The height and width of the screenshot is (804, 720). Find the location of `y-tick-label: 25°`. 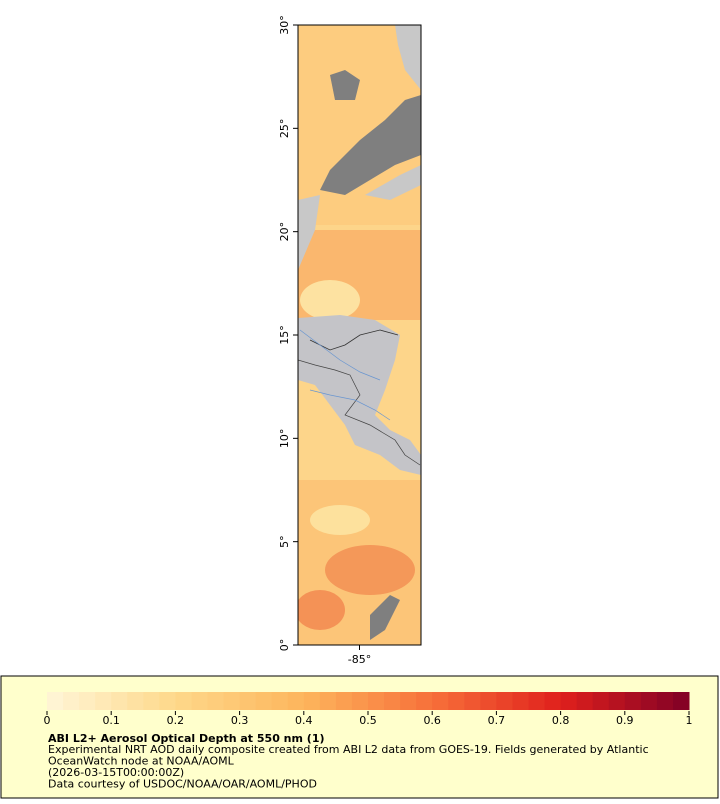

y-tick-label: 25° is located at coordinates (284, 129).